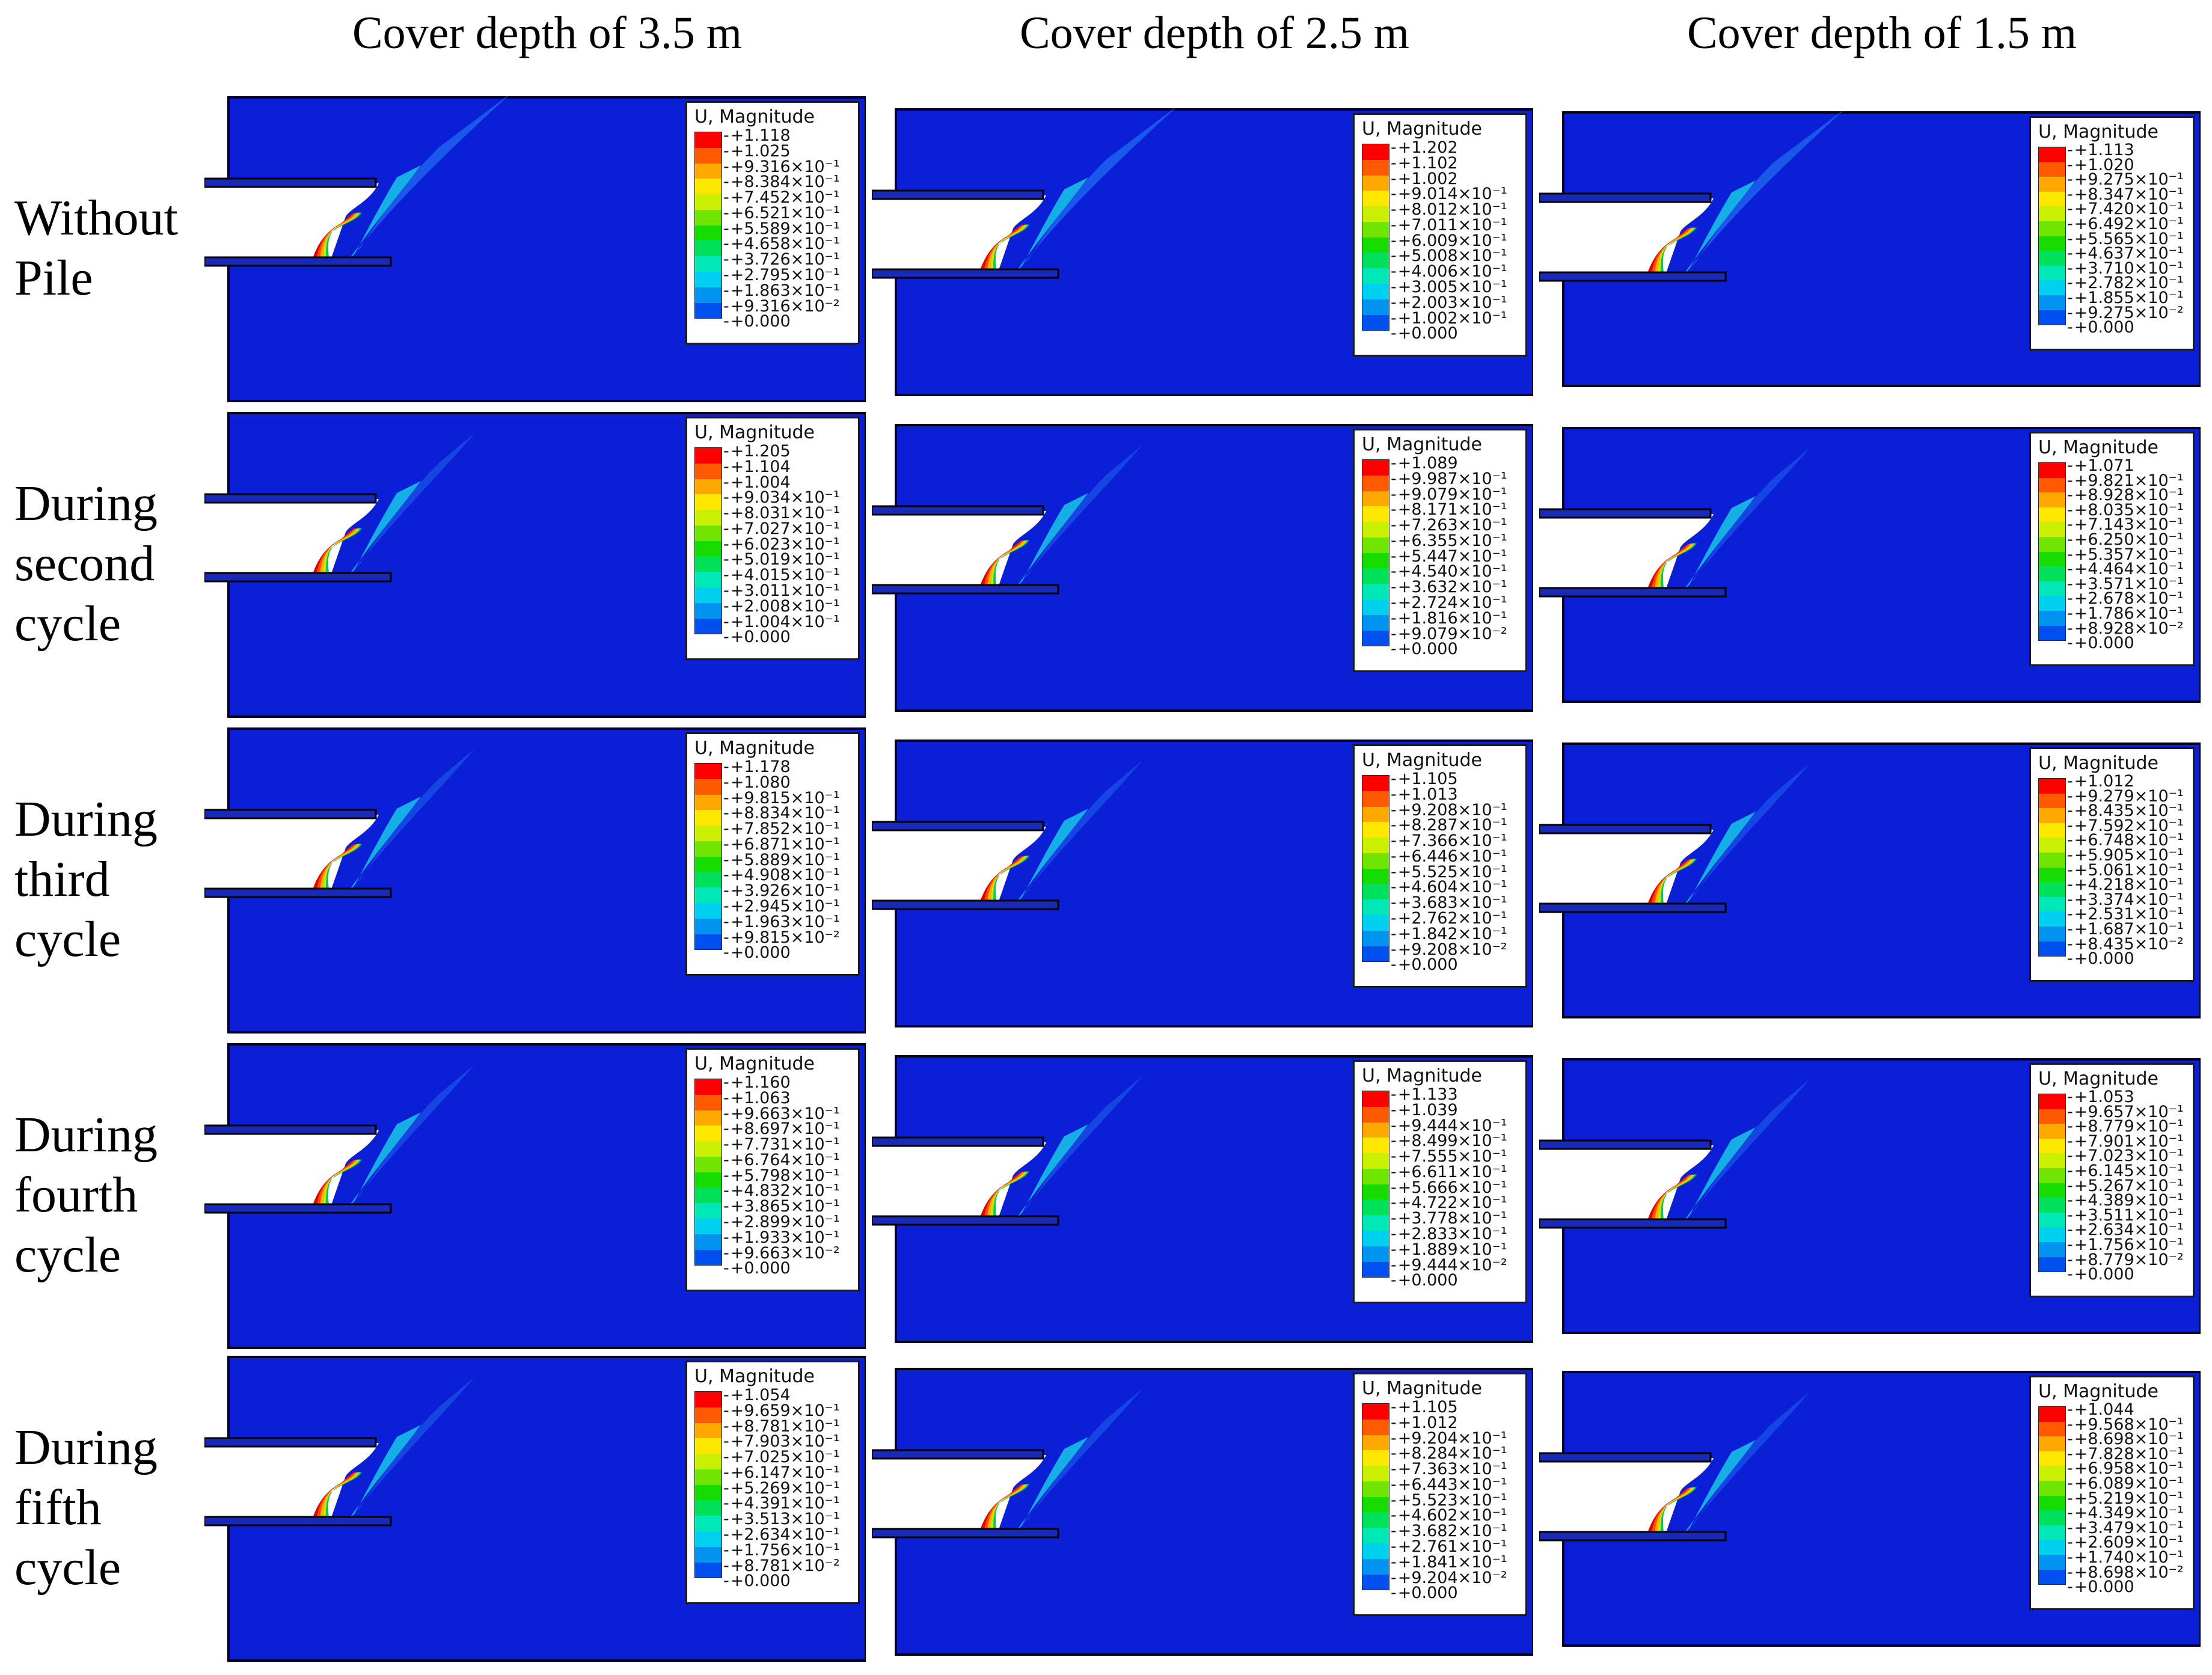 The height and width of the screenshot is (1675, 2212). I want to click on legend-tick-label: +1.178, so click(781, 767).